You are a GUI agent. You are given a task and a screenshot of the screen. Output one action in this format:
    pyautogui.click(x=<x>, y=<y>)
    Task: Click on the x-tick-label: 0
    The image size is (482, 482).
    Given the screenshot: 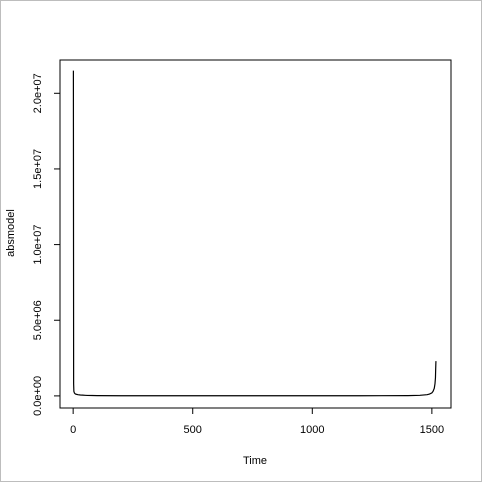 What is the action you would take?
    pyautogui.click(x=73, y=430)
    